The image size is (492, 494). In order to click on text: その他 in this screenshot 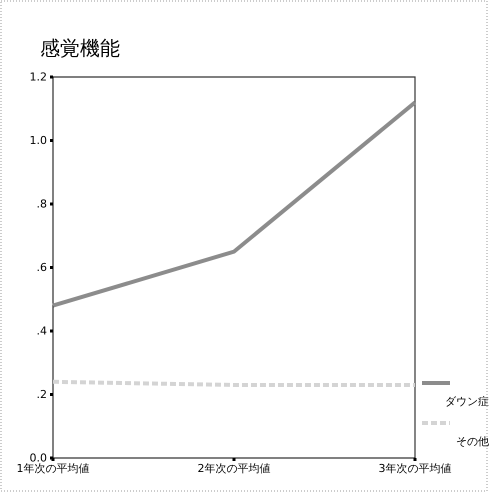, I will do `click(472, 441)`.